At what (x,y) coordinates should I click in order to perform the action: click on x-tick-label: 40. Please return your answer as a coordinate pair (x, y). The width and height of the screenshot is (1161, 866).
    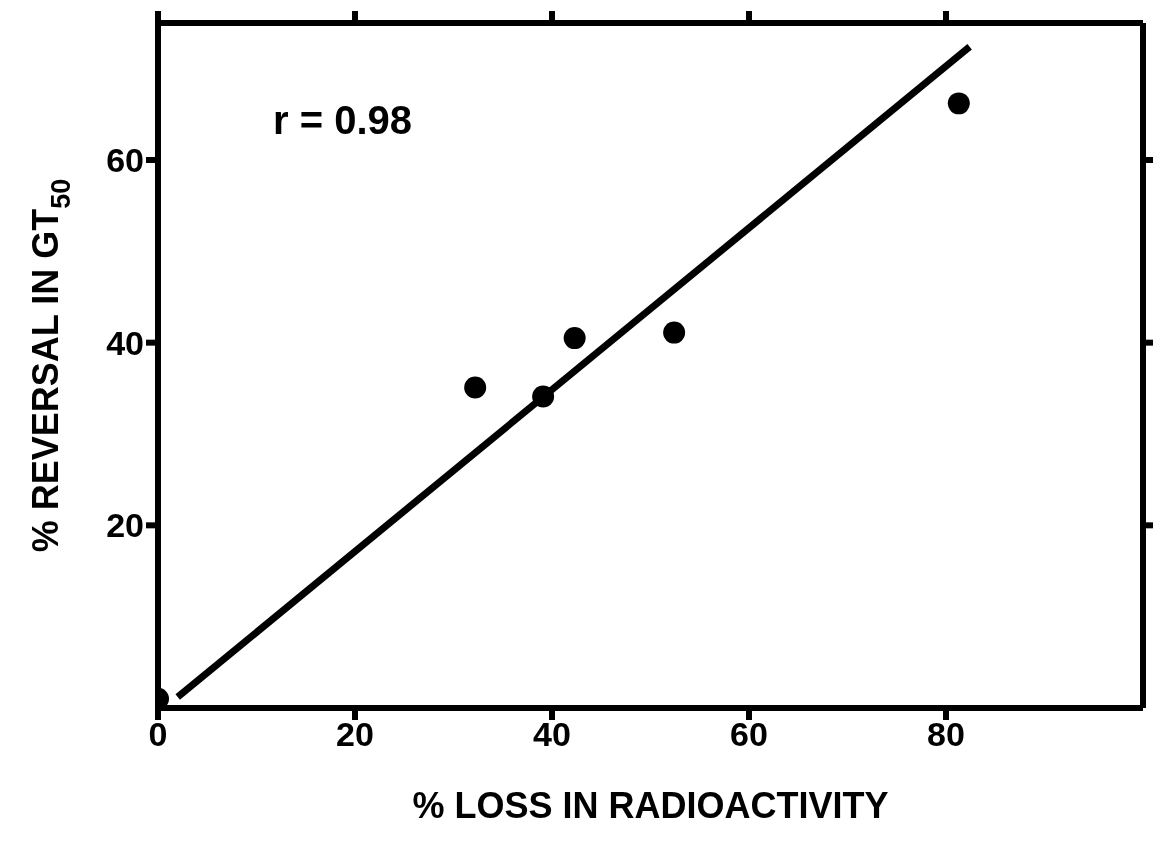
    Looking at the image, I should click on (552, 734).